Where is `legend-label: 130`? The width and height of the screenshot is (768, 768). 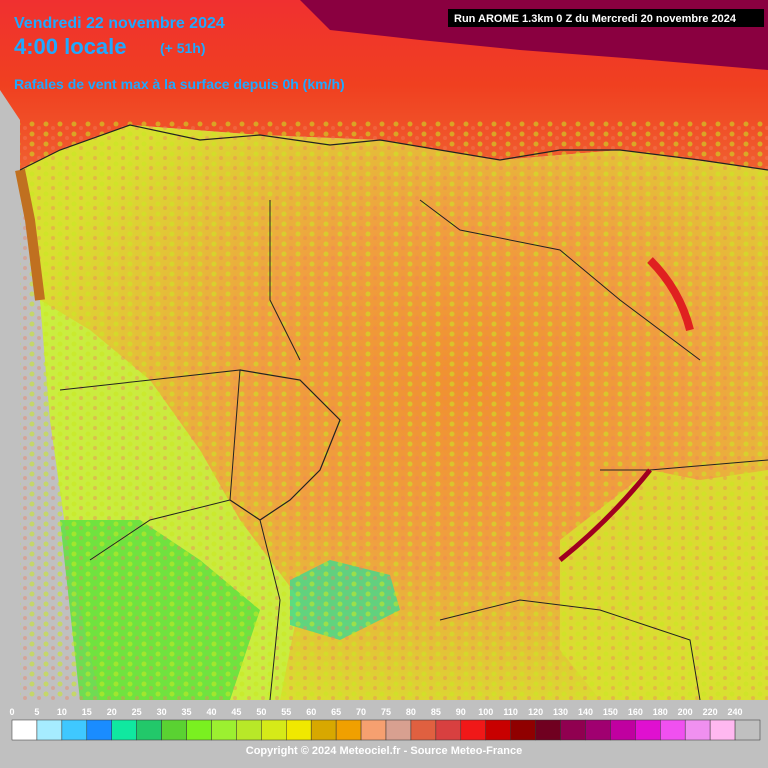
legend-label: 130 is located at coordinates (560, 712).